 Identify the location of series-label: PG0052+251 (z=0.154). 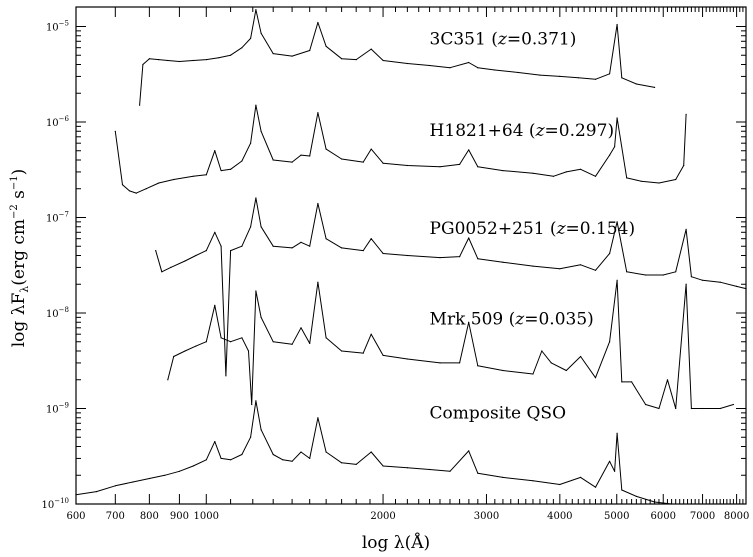
(533, 229).